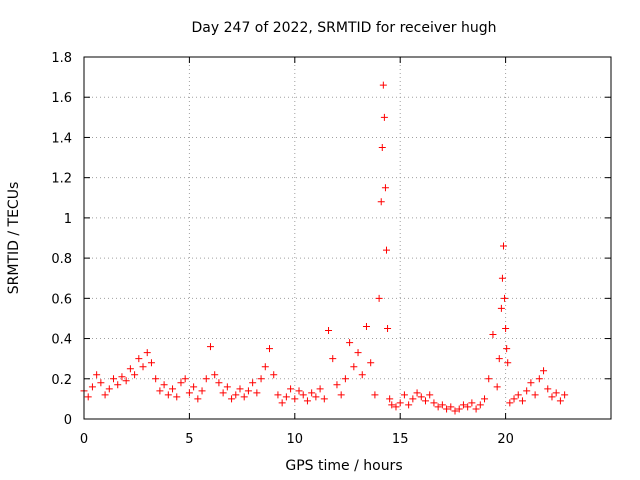 This screenshot has width=640, height=480. I want to click on x-tick-labels: 0 5 10 15 20, so click(297, 439).